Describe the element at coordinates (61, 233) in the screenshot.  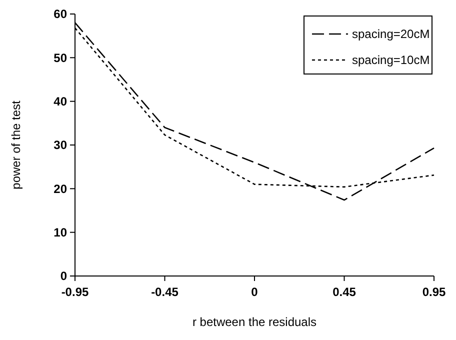
I see `y-tick-label: 10` at that location.